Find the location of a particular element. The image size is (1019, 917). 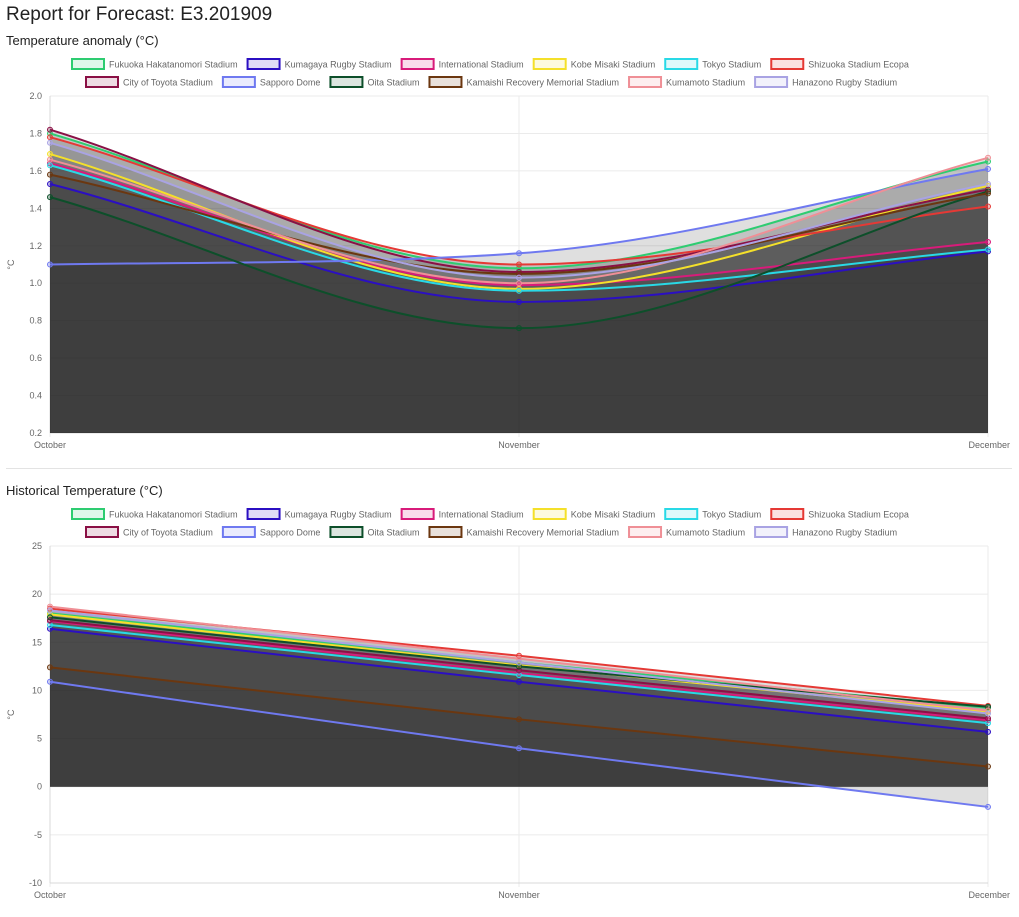

legend-swatch-international-stadium is located at coordinates (417, 64).